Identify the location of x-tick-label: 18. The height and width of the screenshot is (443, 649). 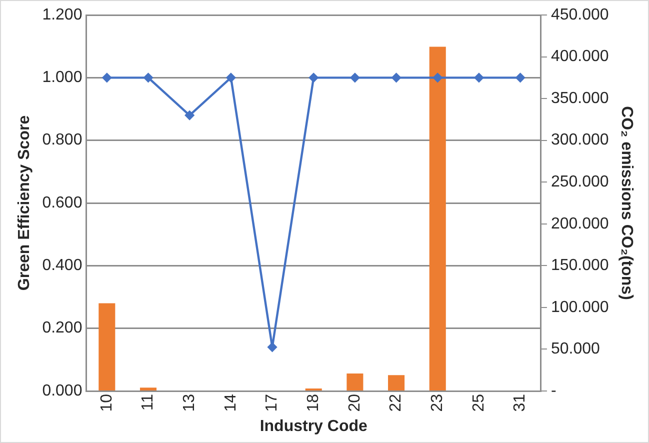
(313, 403).